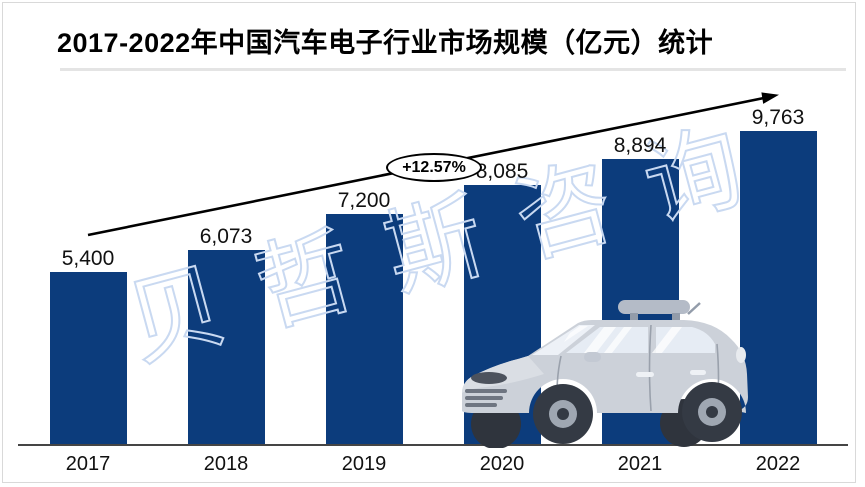  What do you see at coordinates (226, 348) in the screenshot?
I see `bar-2018` at bounding box center [226, 348].